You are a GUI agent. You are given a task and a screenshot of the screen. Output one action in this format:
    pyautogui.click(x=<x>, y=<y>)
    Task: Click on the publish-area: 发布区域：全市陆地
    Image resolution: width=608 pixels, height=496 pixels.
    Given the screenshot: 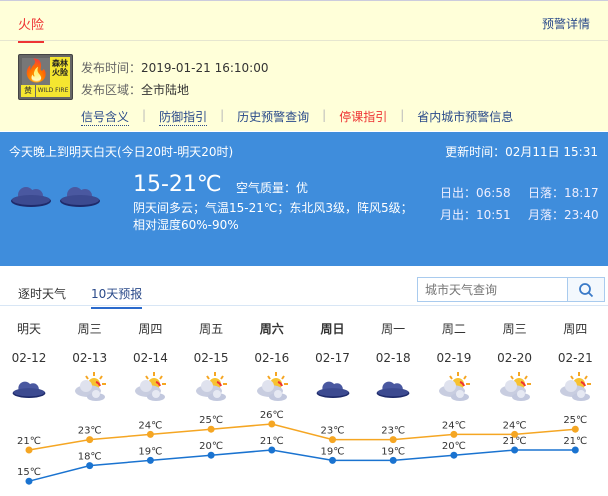 What is the action you would take?
    pyautogui.click(x=135, y=89)
    